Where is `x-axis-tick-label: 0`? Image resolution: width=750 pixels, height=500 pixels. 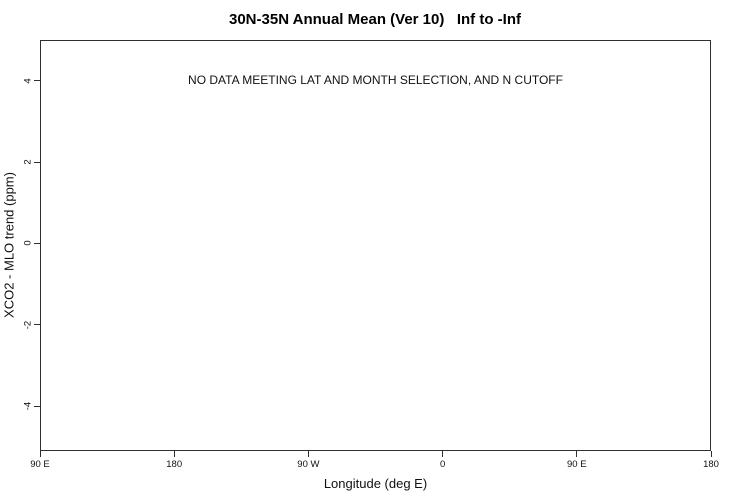
x-axis-tick-label: 0 is located at coordinates (442, 464).